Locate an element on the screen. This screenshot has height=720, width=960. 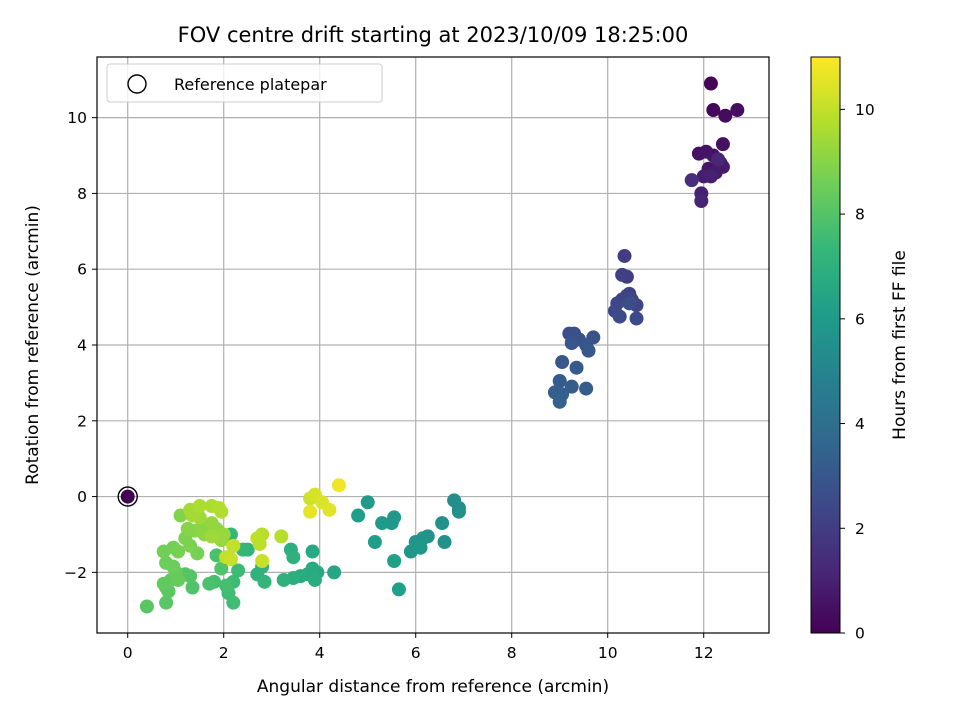
colorbar-ticks: 0 2 4 6 8 10 is located at coordinates (857, 372).